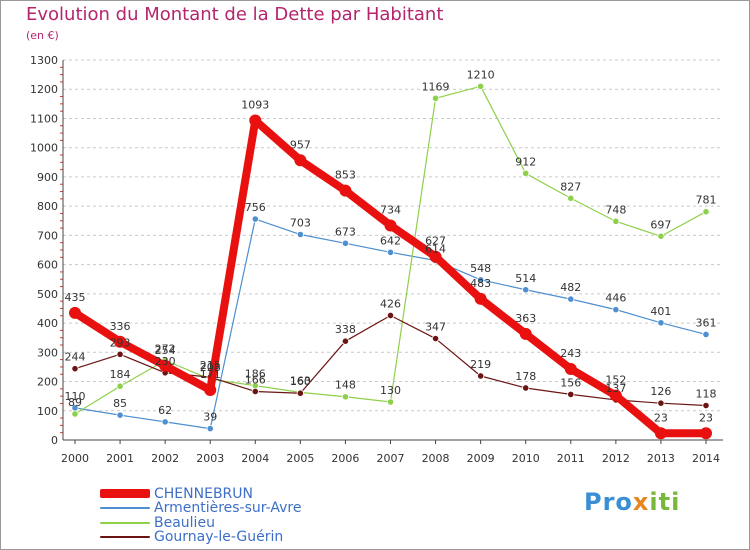 Image resolution: width=750 pixels, height=550 pixels. Describe the element at coordinates (706, 322) in the screenshot. I see `data-label-armentieres-sur-avre: 361` at that location.